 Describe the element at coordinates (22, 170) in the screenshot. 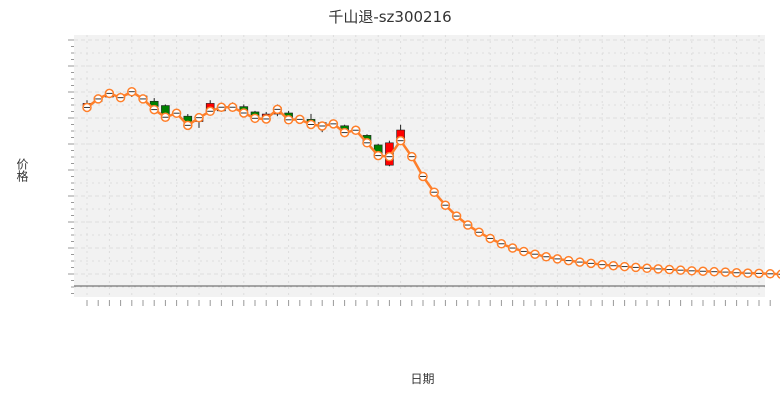

I see `y-axis-label: 价格` at that location.